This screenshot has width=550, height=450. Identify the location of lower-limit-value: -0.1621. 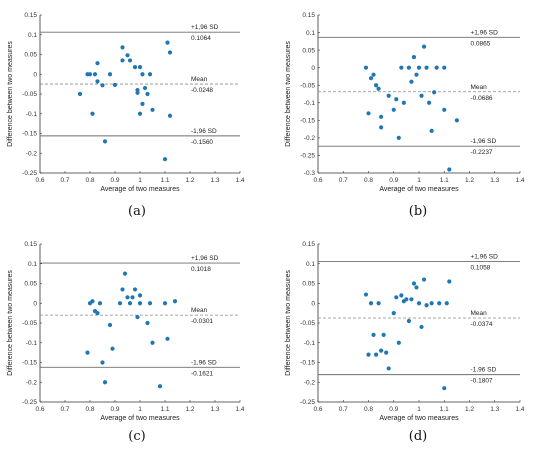
(202, 373).